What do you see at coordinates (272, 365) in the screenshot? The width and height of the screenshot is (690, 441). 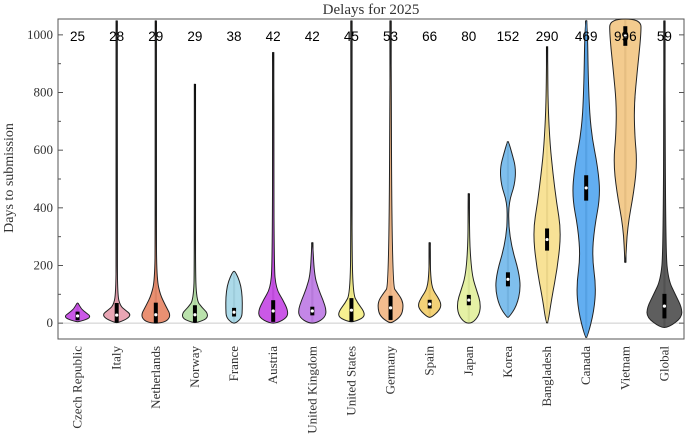 I see `category-label: Austria` at bounding box center [272, 365].